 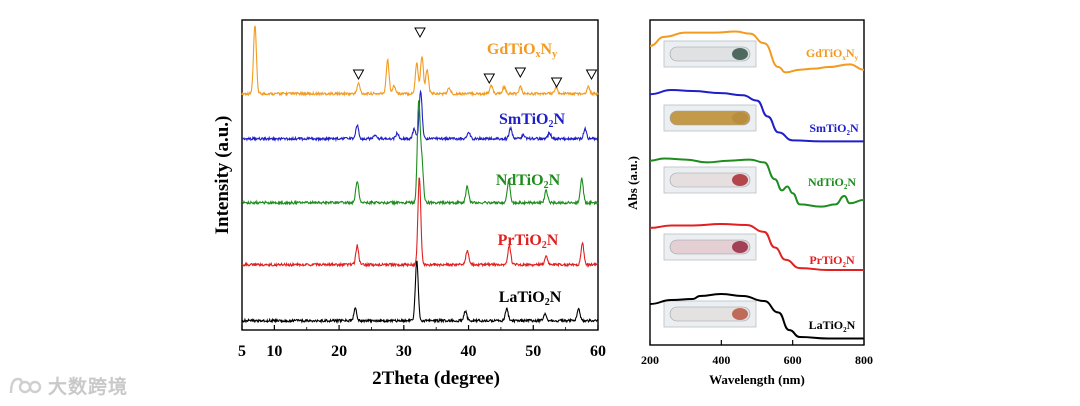 What do you see at coordinates (528, 241) in the screenshot?
I see `xrd-series-label-3: PrTiO2N` at bounding box center [528, 241].